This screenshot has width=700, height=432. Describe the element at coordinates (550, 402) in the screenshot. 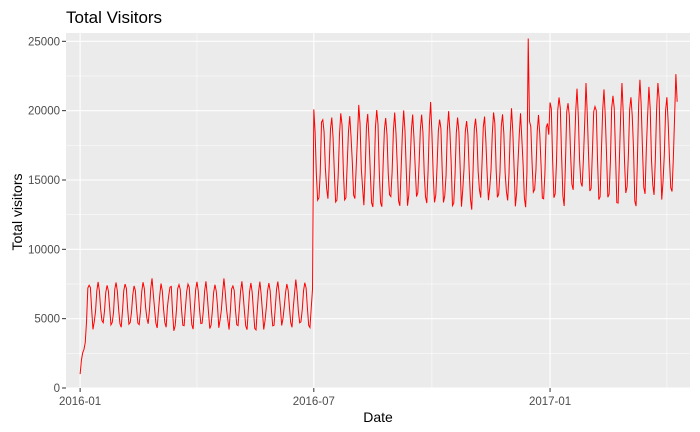

I see `x-tick-label: 2017-01` at that location.